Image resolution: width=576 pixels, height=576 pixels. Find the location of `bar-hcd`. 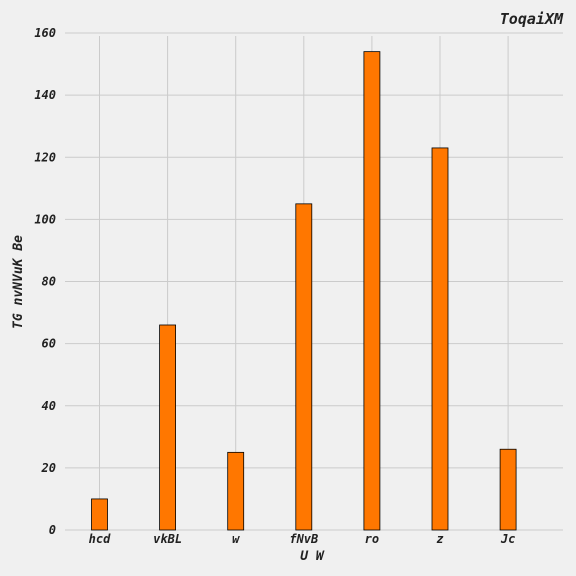

bar-hcd is located at coordinates (99, 514).